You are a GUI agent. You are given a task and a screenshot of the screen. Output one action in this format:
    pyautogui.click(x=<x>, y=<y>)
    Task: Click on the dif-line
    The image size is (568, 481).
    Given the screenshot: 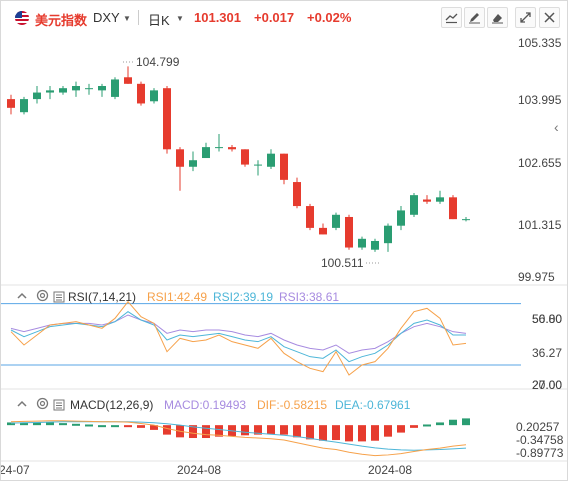 What is the action you would take?
    pyautogui.click(x=238, y=438)
    